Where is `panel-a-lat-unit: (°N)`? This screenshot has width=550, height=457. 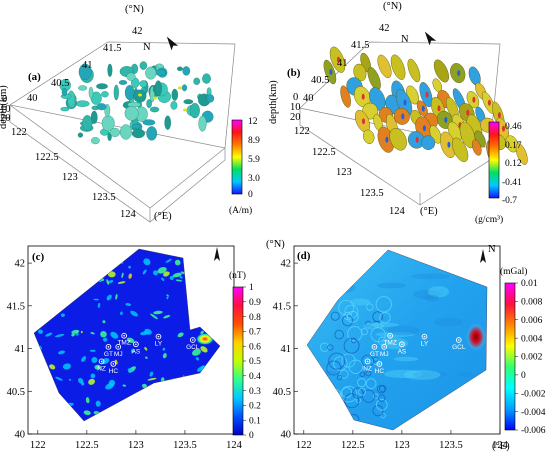
panel-a-lat-unit: (°N) is located at coordinates (134, 9).